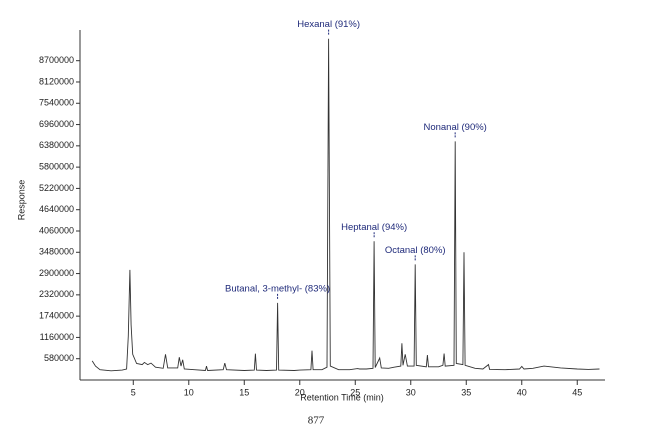  Describe the element at coordinates (21, 200) in the screenshot. I see `y-axis-label: Response` at that location.